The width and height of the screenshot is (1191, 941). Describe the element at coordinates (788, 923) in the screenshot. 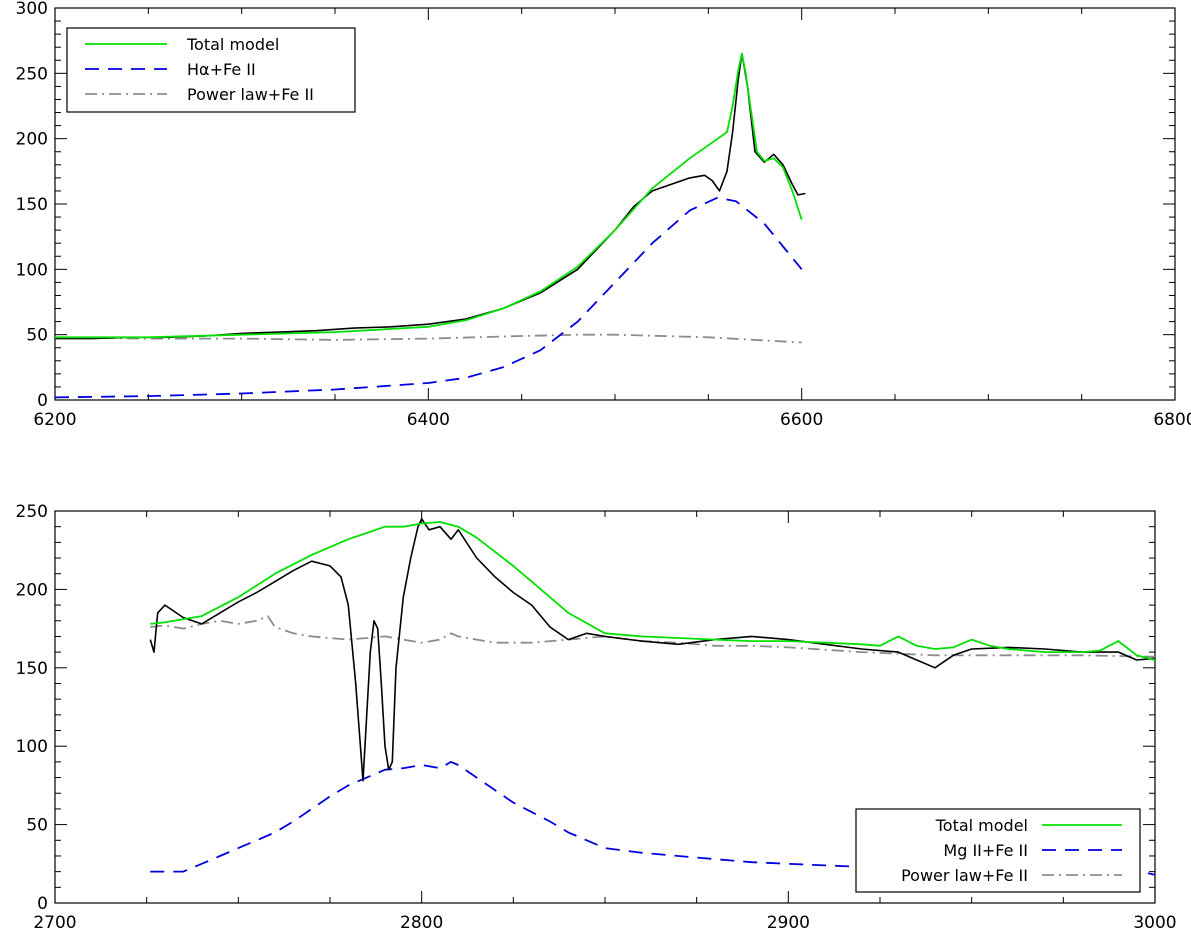

I see `x-tick-label: 2900` at that location.